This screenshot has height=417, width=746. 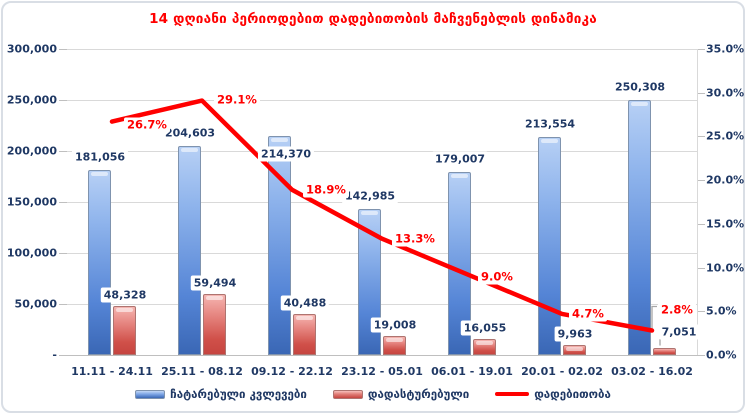 I want to click on x-axis-category-label: 03.02 - 16.02, so click(x=652, y=371).